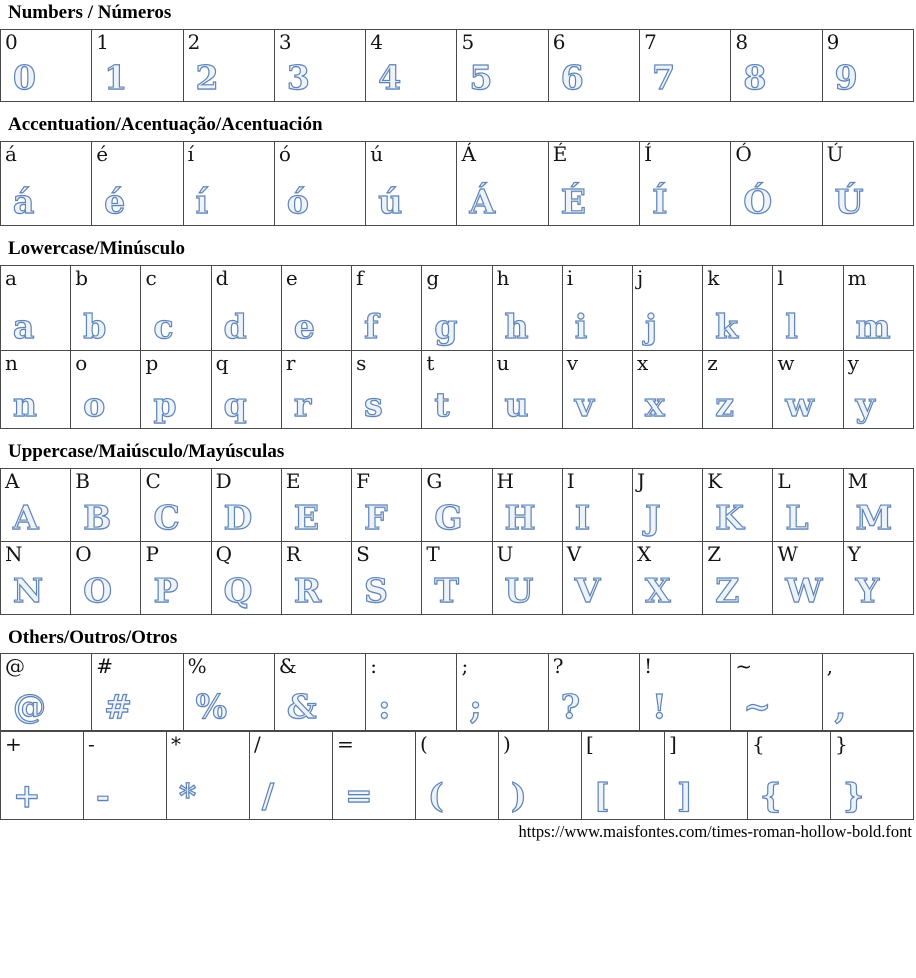  I want to click on char-label: 4, so click(376, 41).